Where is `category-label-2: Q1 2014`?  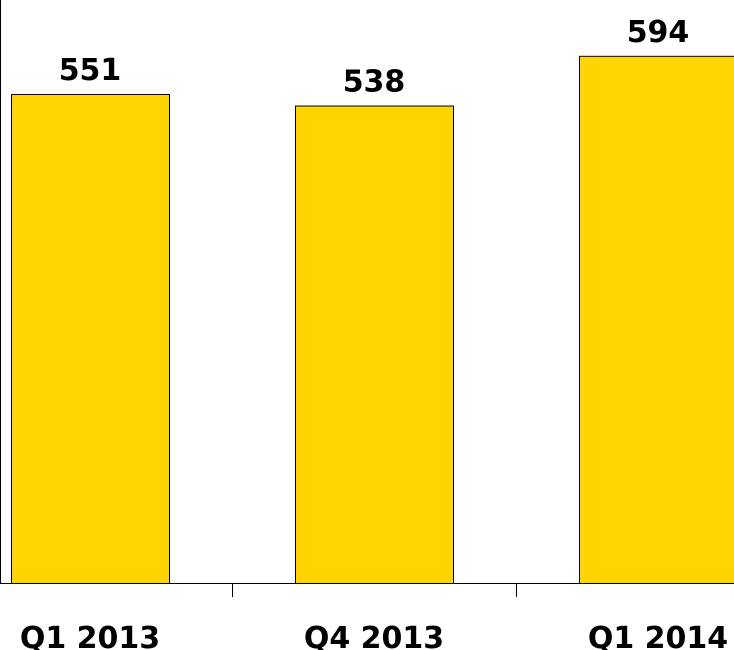 category-label-2: Q1 2014 is located at coordinates (658, 635).